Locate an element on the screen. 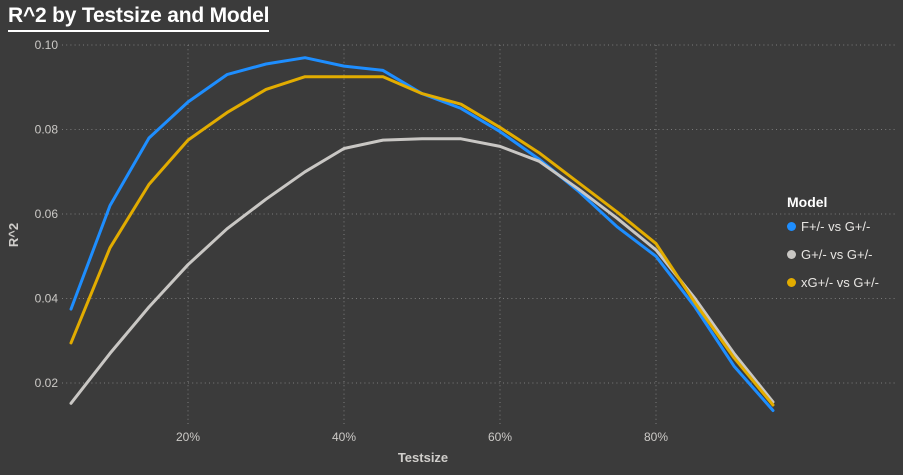 Image resolution: width=903 pixels, height=475 pixels. y-tick-label: 0.02 is located at coordinates (47, 383).